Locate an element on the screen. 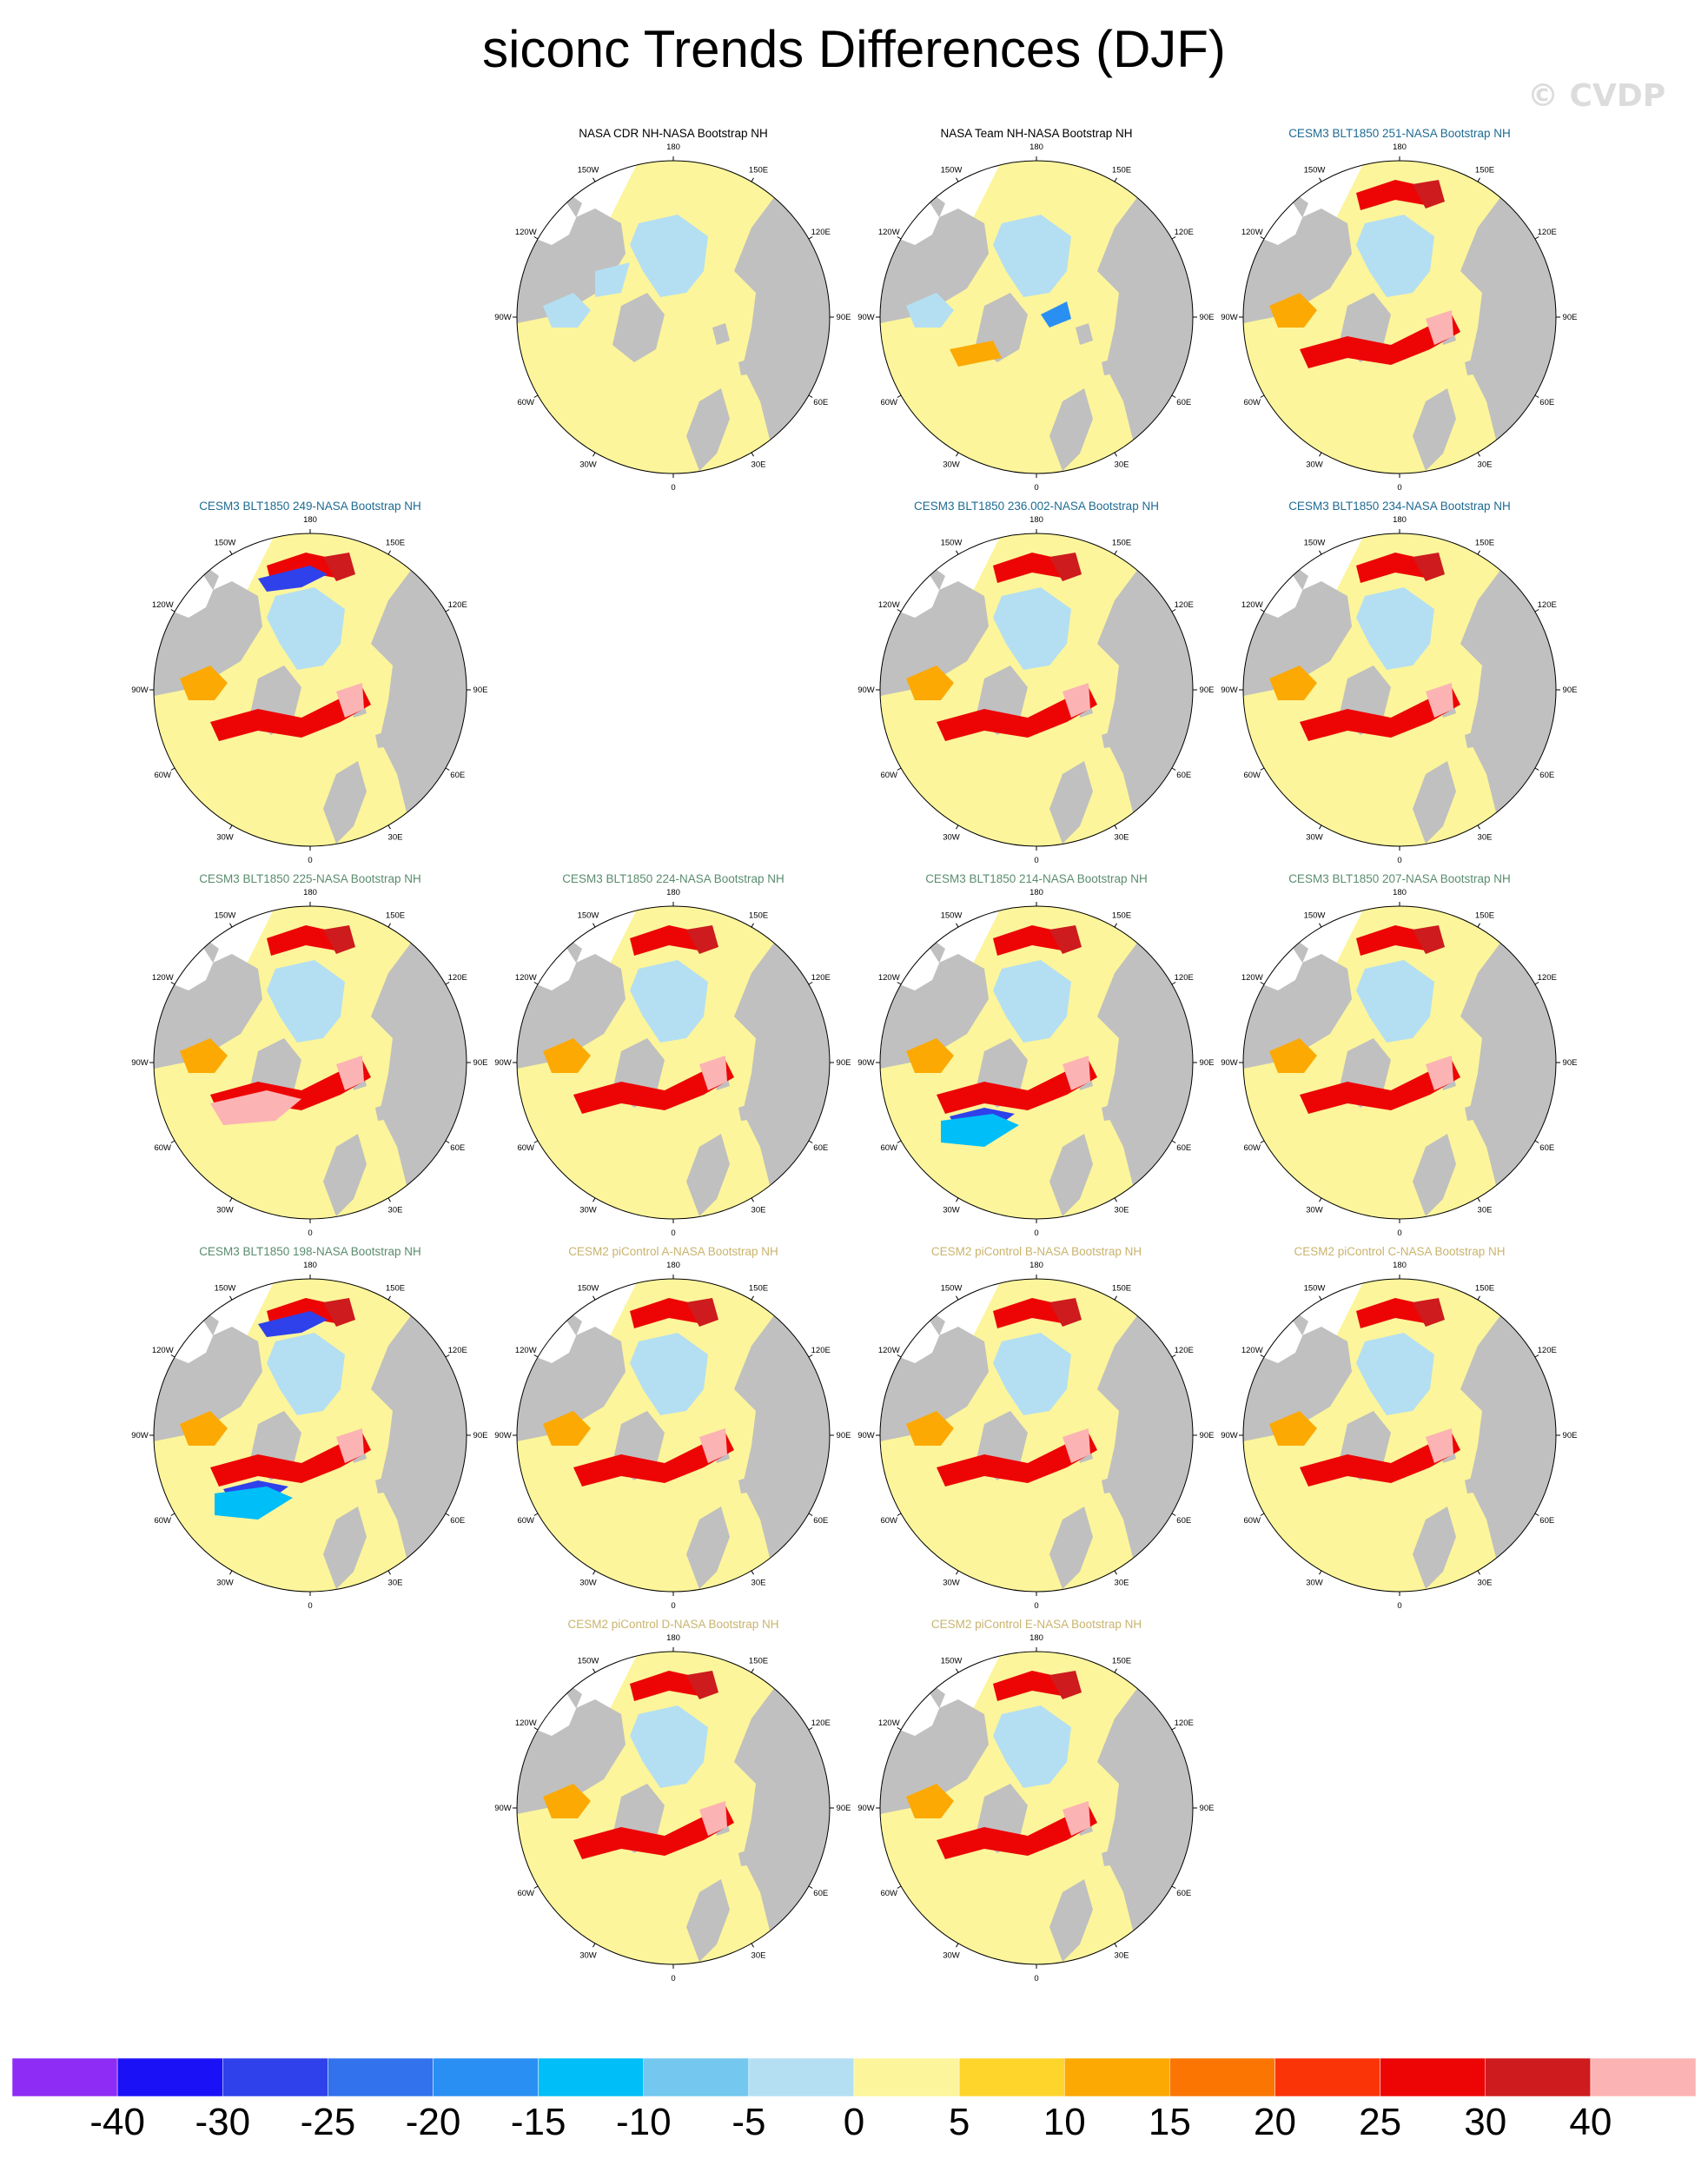  labrador-pink-anomaly is located at coordinates (256, 1107).